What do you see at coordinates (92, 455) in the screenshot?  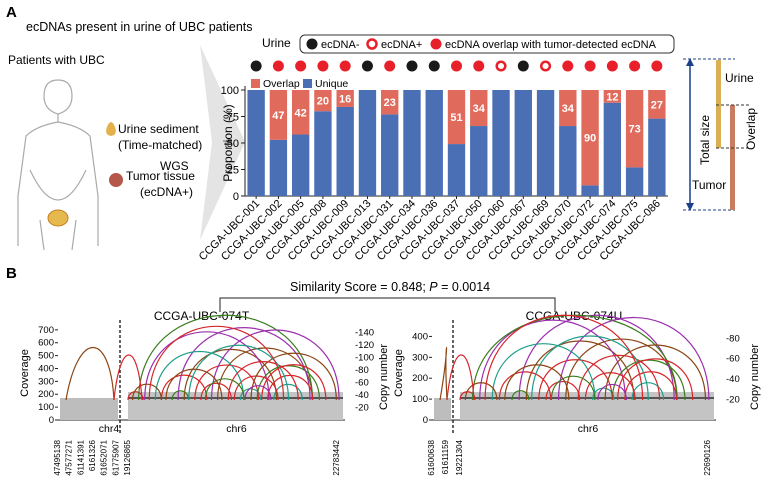 I see `coordinate: 6161326` at bounding box center [92, 455].